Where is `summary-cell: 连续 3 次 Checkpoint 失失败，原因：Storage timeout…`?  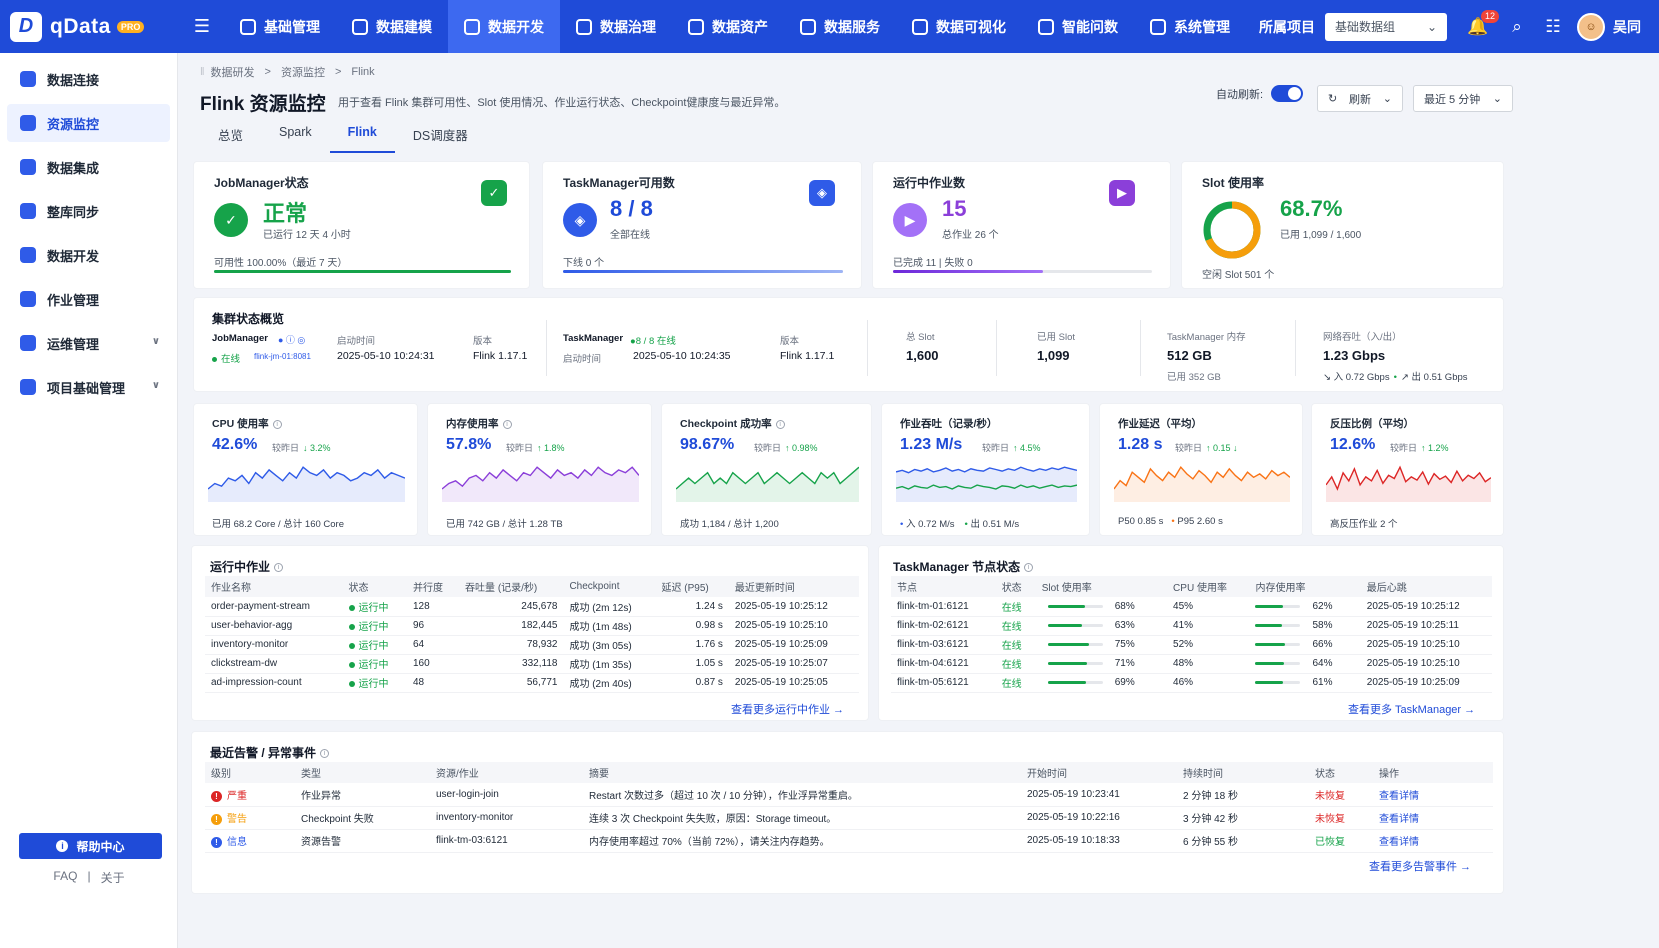
summary-cell: 连续 3 次 Checkpoint 失失败，原因：Storage timeout… is located at coordinates (802, 818).